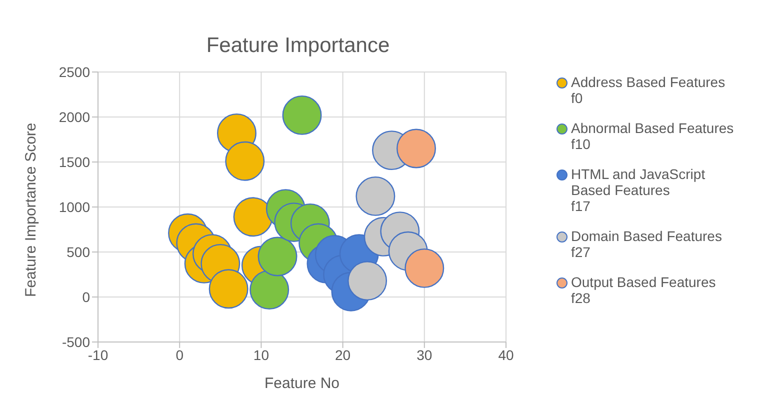 The image size is (761, 410). I want to click on legend-label: Output Based Features f28, so click(643, 290).